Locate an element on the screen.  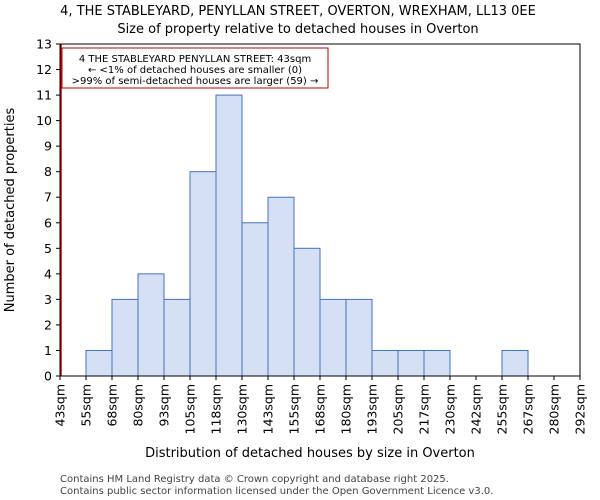
bar-217sqm is located at coordinates (437, 363).